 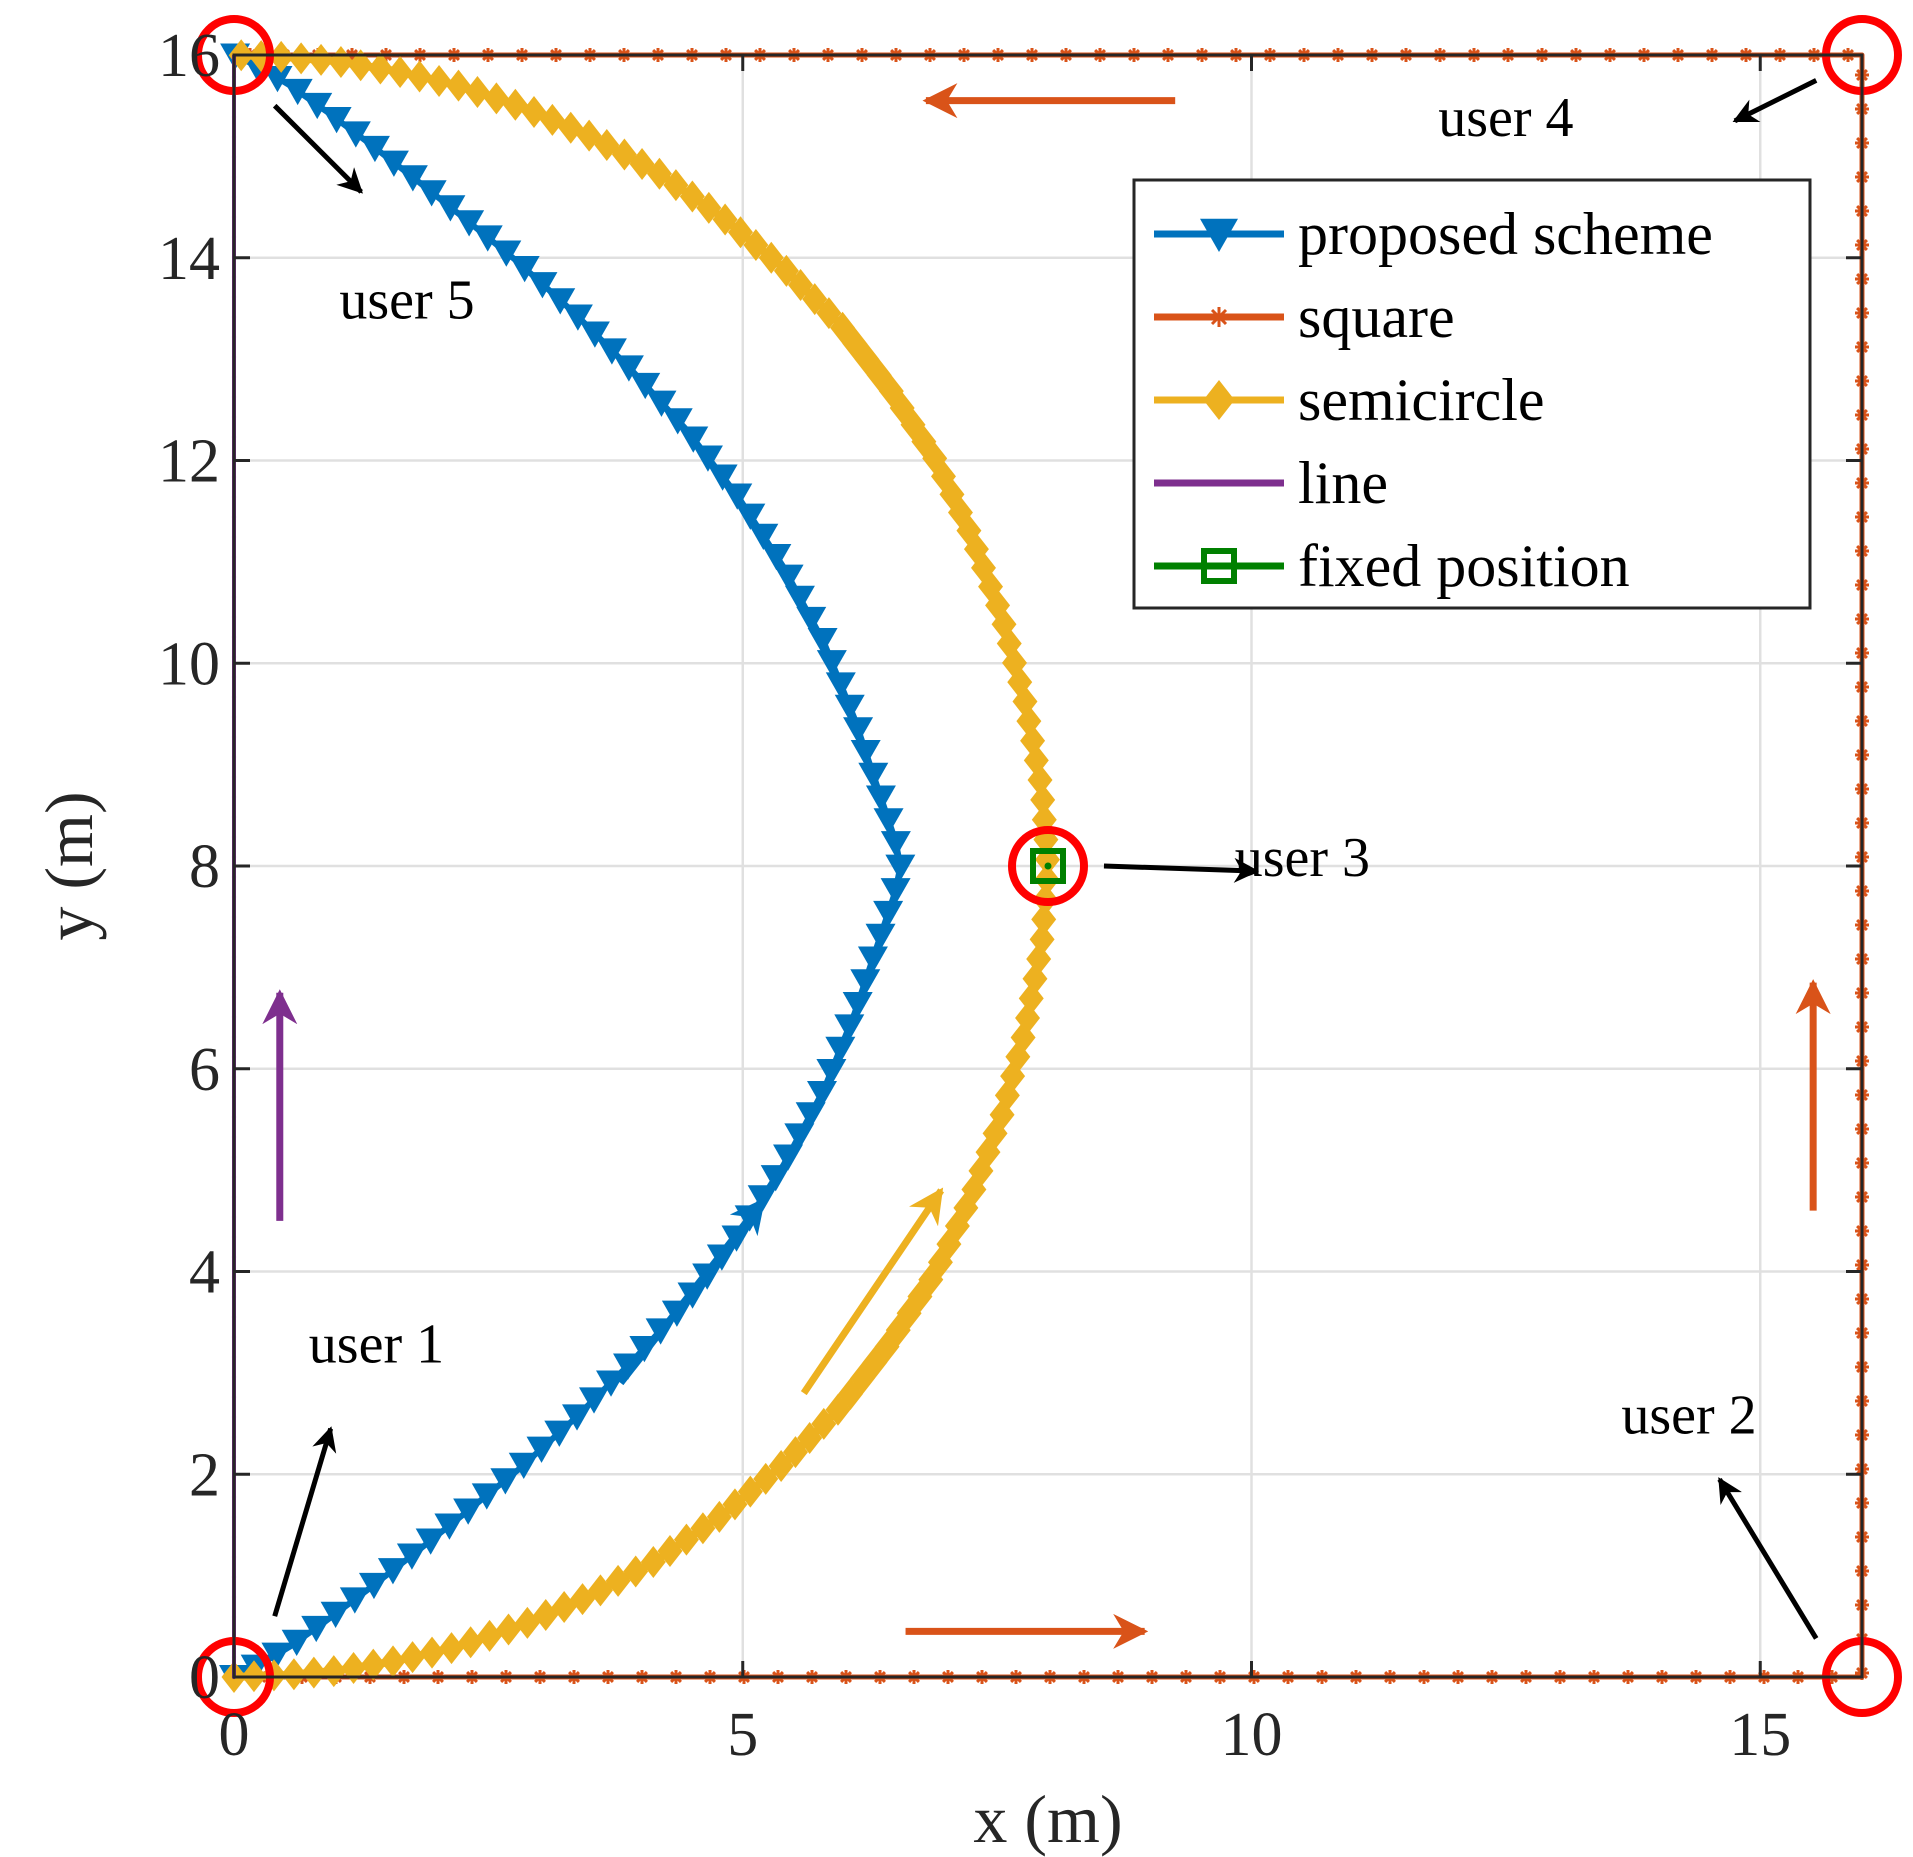 I want to click on x-tick-label: 15, so click(x=1760, y=1735).